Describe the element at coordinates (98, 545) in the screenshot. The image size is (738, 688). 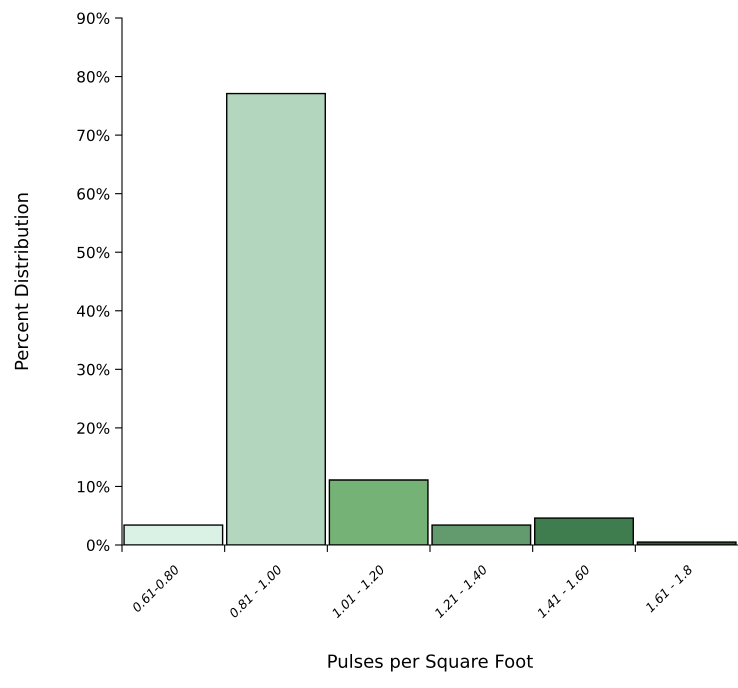
I see `y-tick-label: 0%` at that location.